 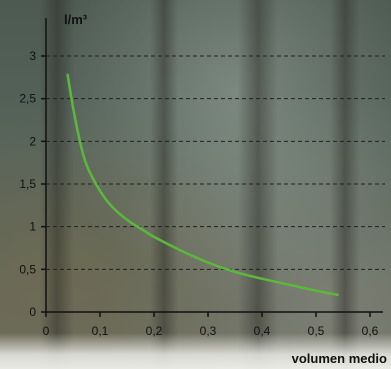 I want to click on x-tick-label: 0, so click(x=46, y=331).